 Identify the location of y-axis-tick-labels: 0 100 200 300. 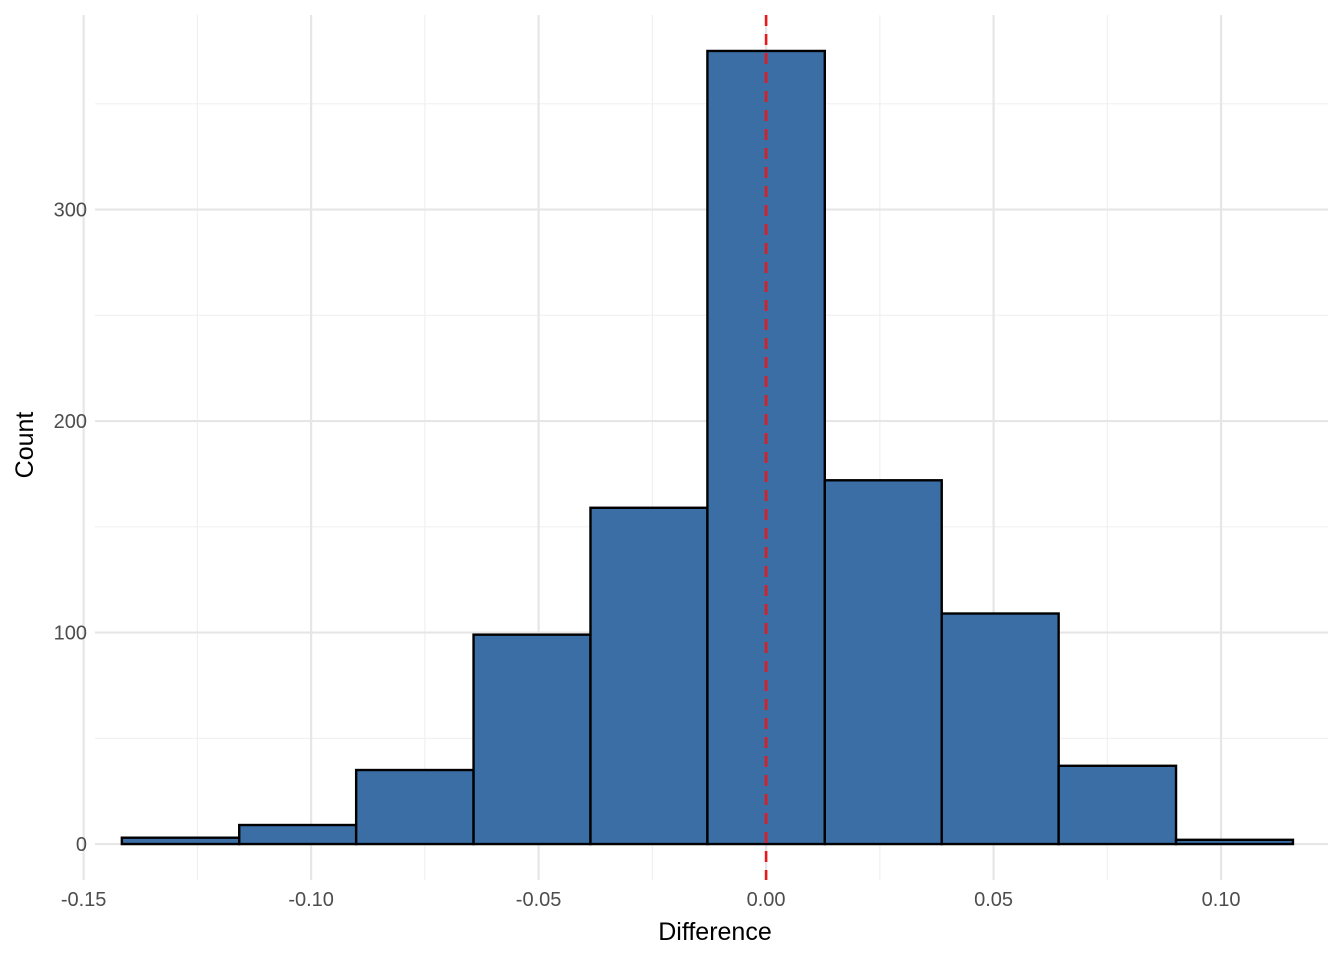
(70, 528).